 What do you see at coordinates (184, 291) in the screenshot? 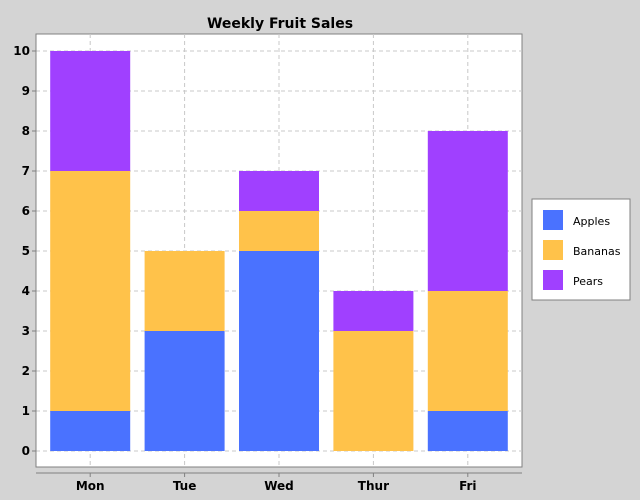
I see `bar-bananas-tue` at bounding box center [184, 291].